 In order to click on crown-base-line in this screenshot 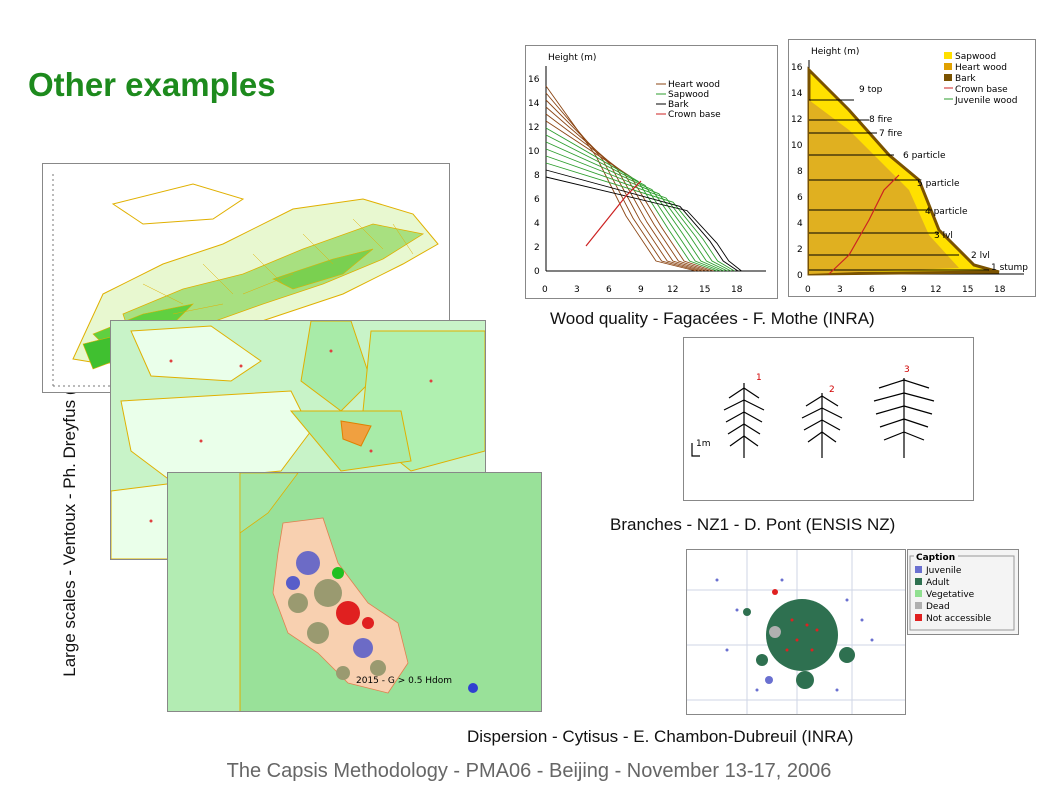, I will do `click(613, 213)`.